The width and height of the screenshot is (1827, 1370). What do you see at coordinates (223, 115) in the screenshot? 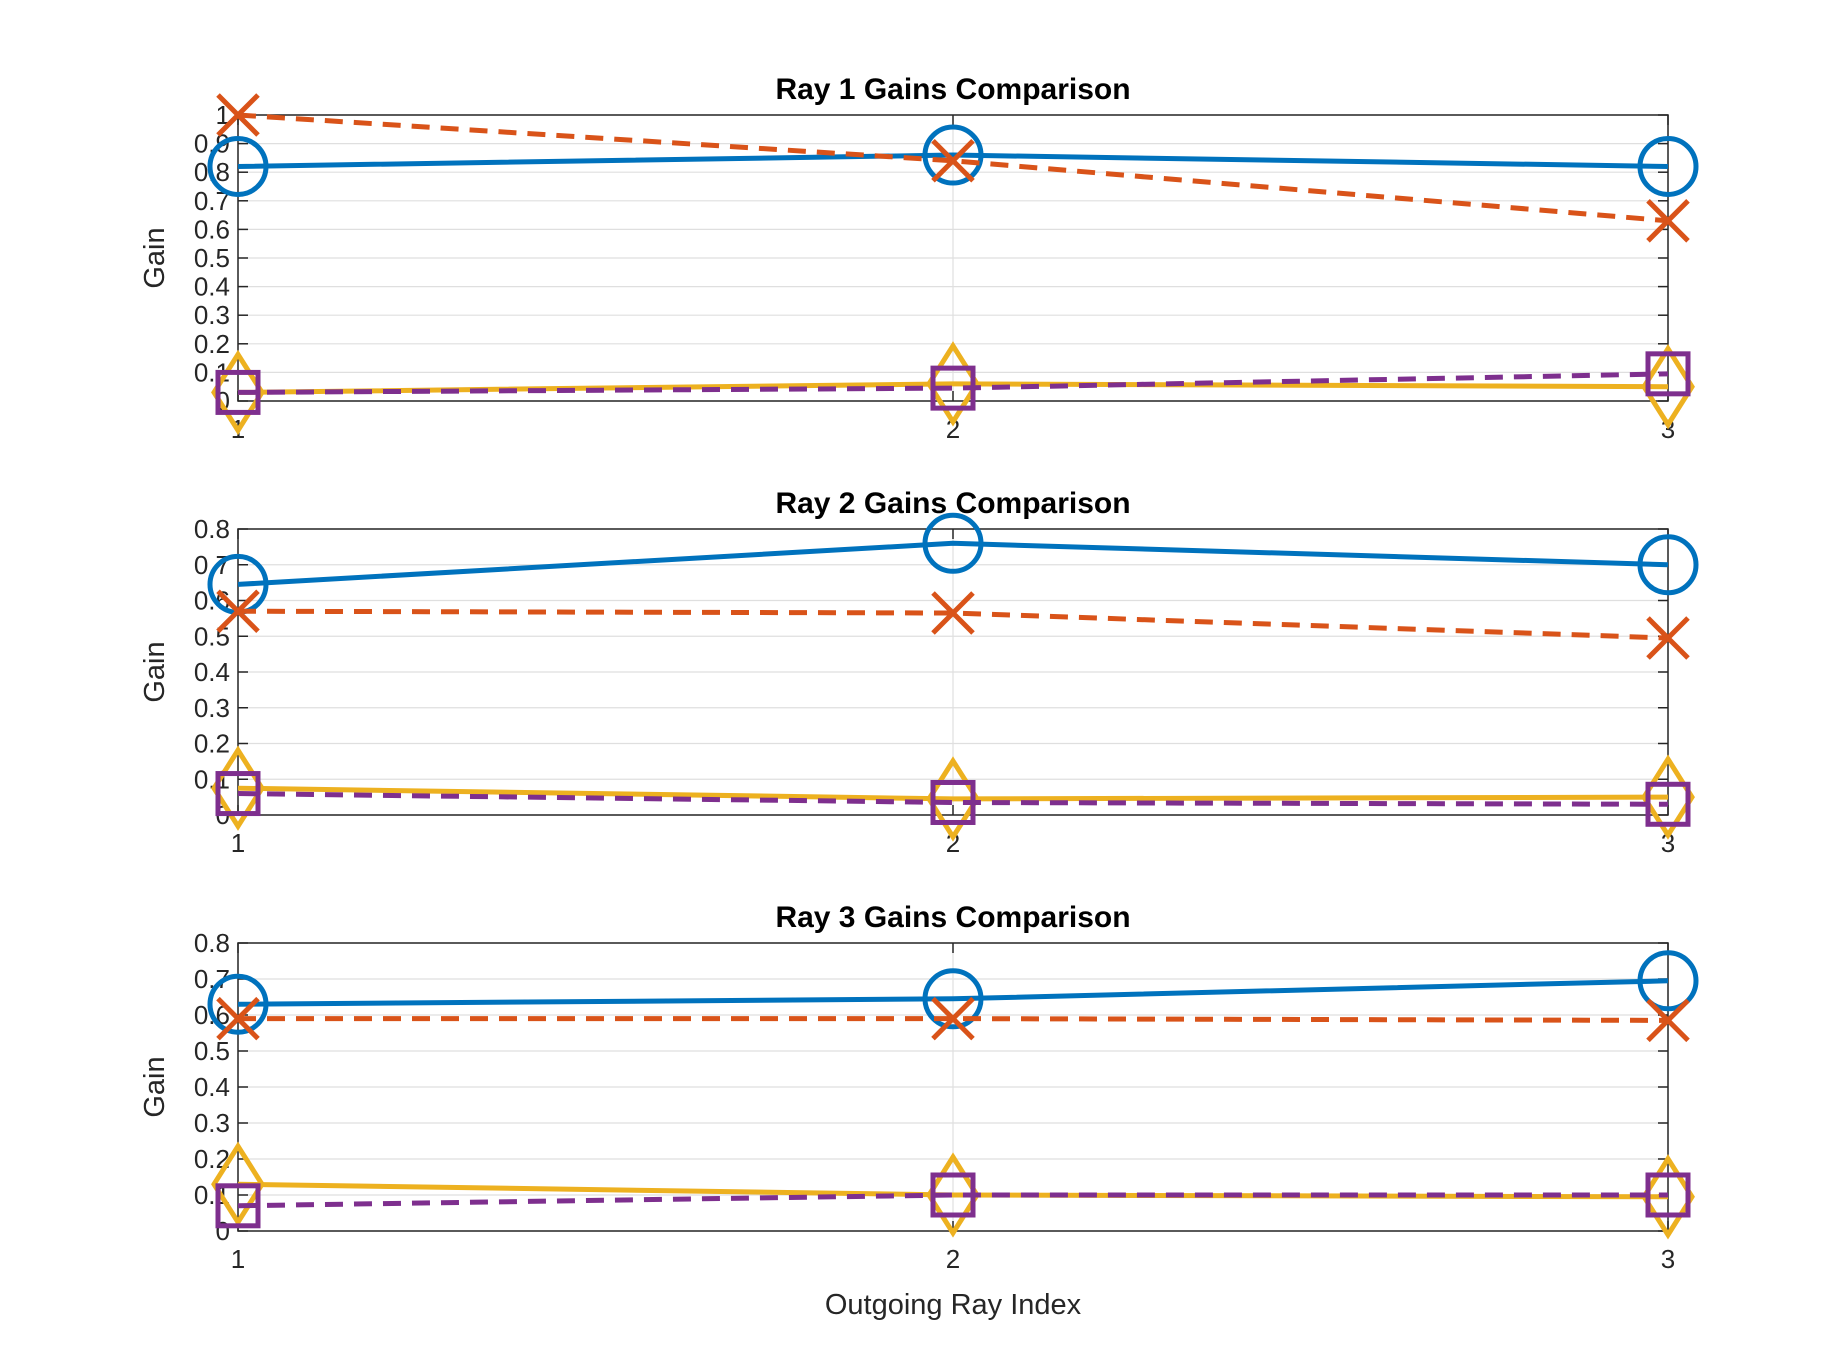
I see `y-tick-label: 1` at bounding box center [223, 115].